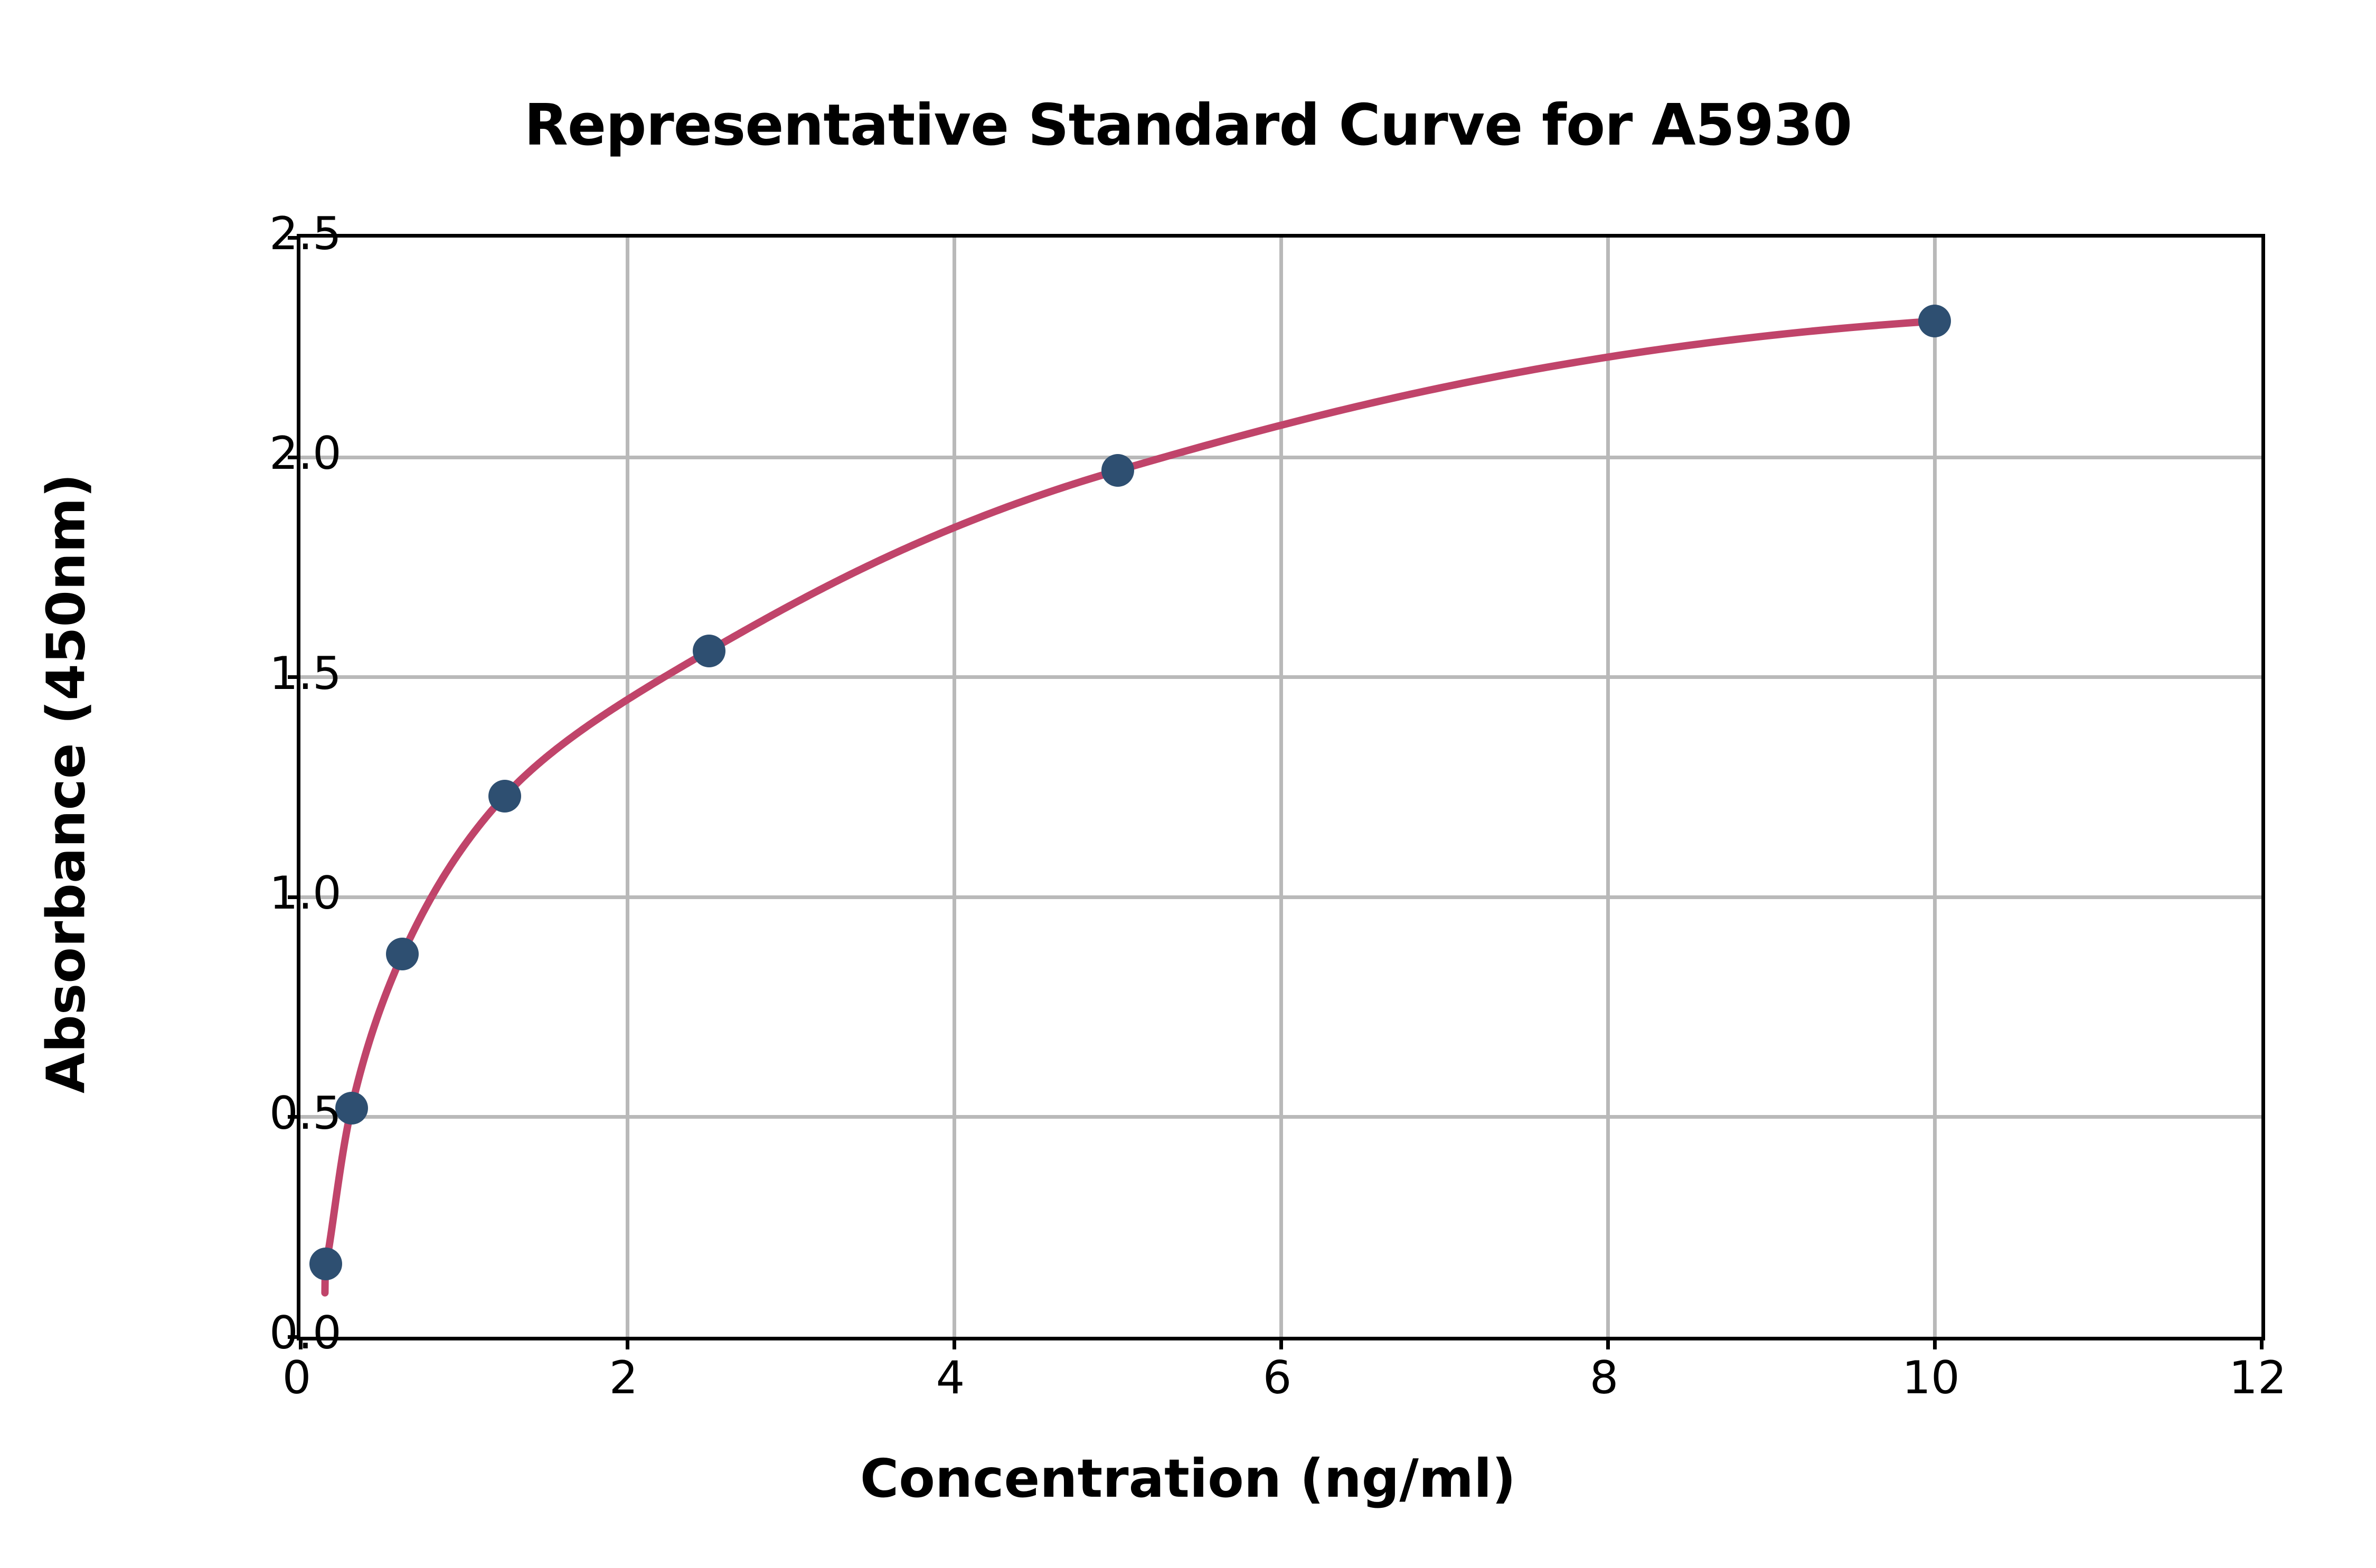 Image resolution: width=2376 pixels, height=1568 pixels. Describe the element at coordinates (1604, 1378) in the screenshot. I see `x-axis-tick-label: 8` at that location.